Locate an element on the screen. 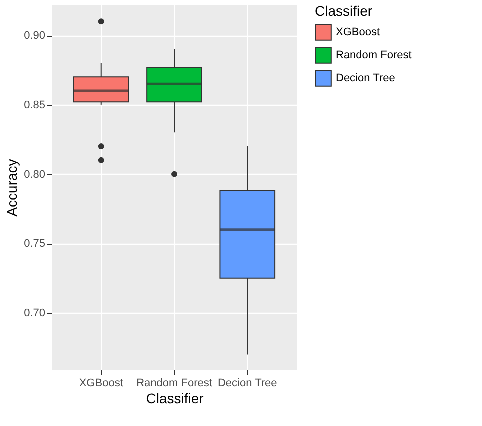 The height and width of the screenshot is (426, 482). legend-title: Classifier is located at coordinates (344, 11).